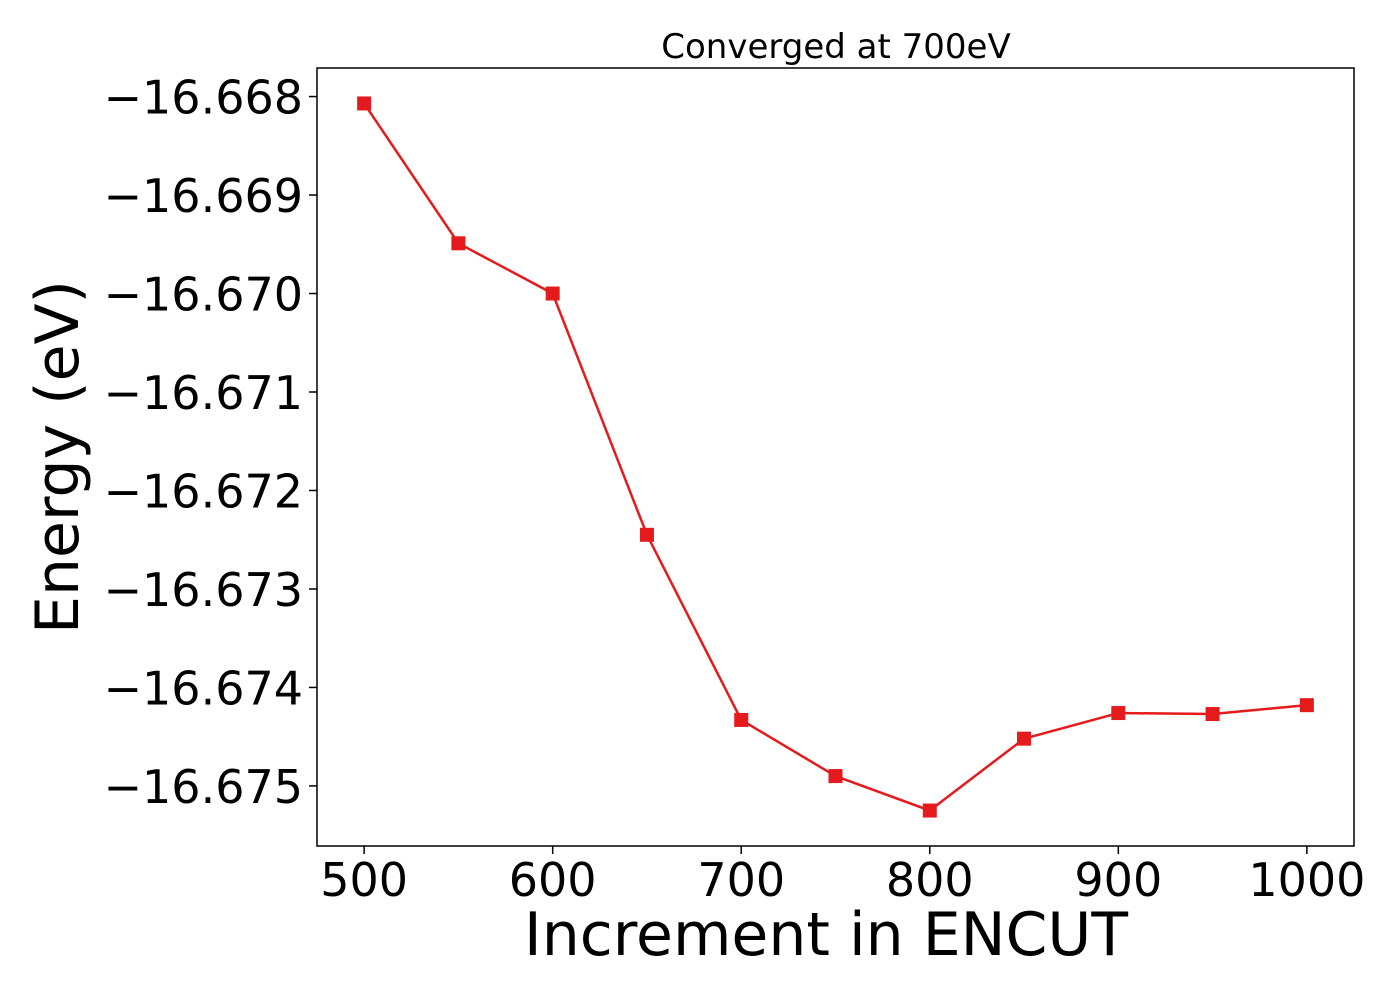 The height and width of the screenshot is (1000, 1400). What do you see at coordinates (204, 393) in the screenshot?
I see `y-tick-label: −16.671` at bounding box center [204, 393].